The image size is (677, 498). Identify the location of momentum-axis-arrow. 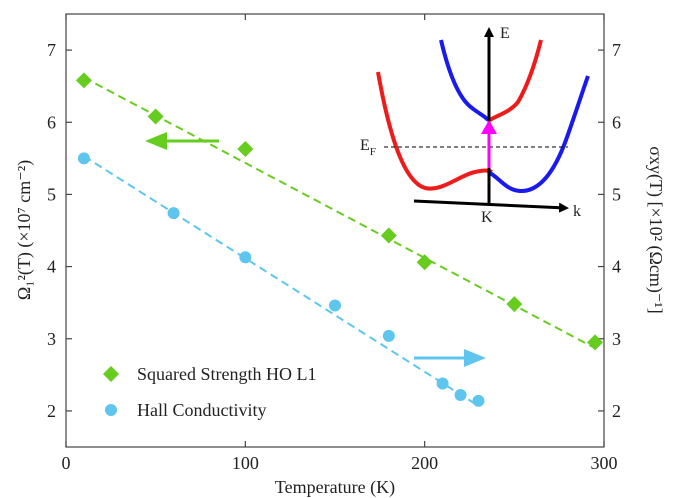
(491, 206).